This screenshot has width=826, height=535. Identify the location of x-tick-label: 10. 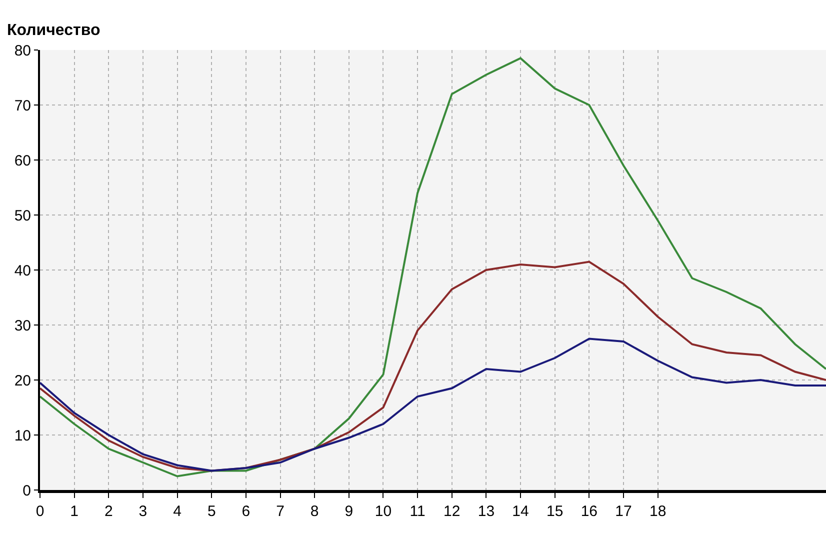
(383, 511).